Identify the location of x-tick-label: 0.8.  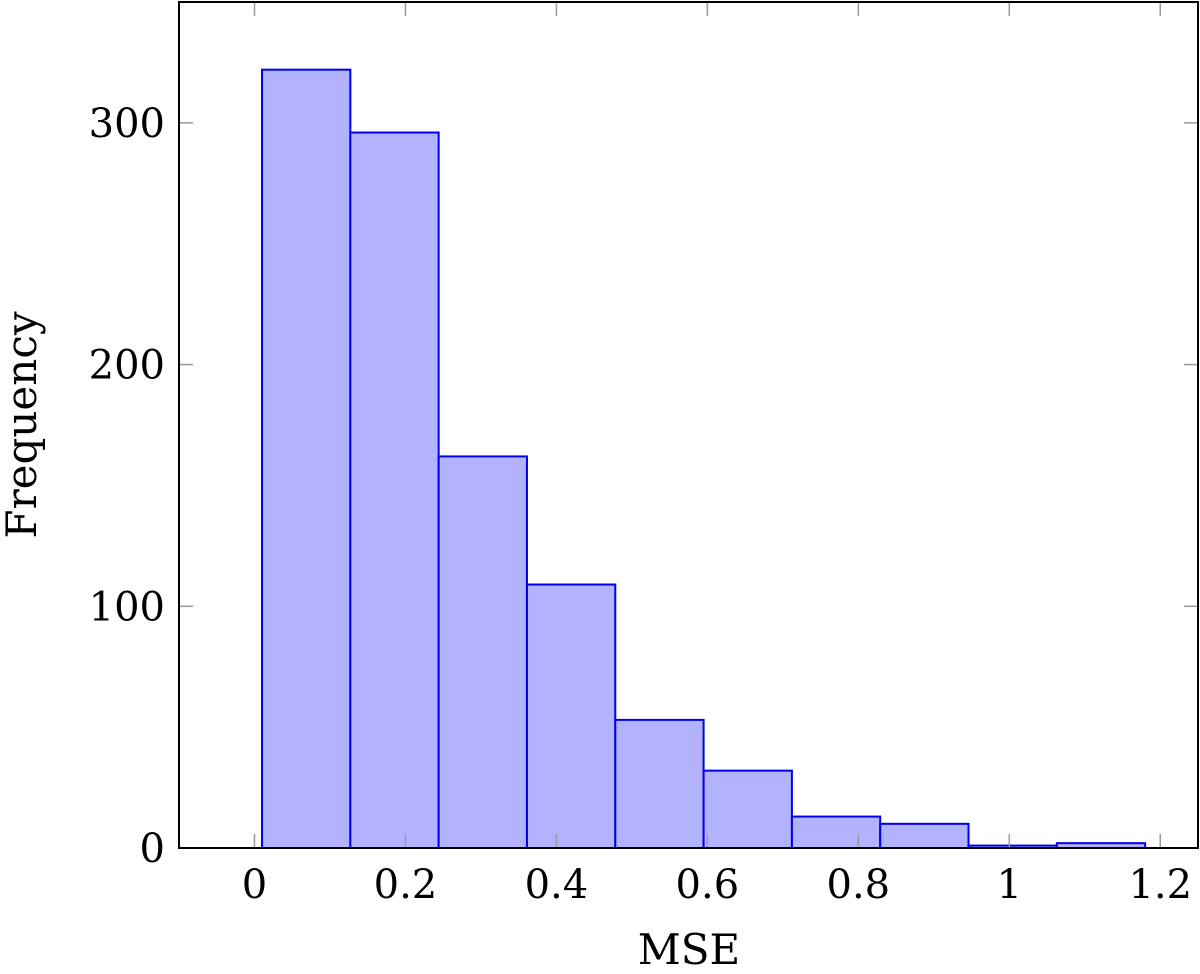
(859, 885).